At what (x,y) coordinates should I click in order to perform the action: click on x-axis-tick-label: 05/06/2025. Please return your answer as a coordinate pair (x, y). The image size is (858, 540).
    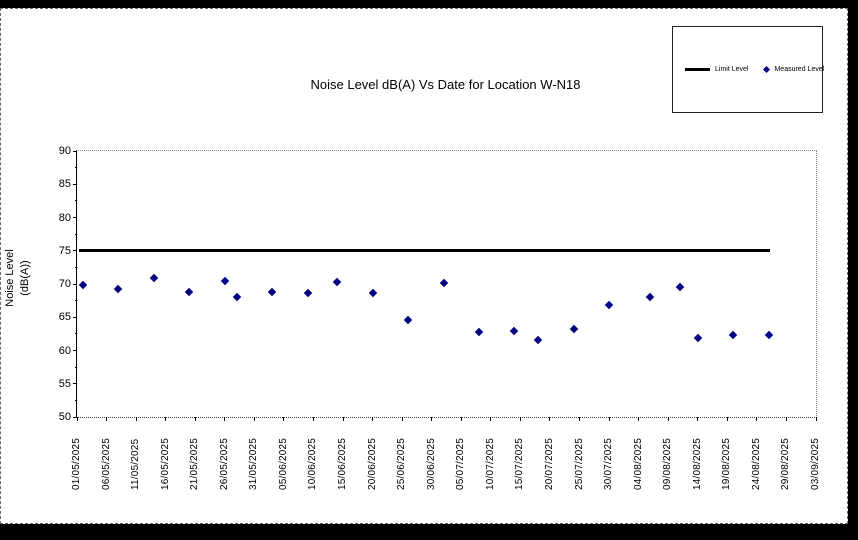
    Looking at the image, I should click on (283, 463).